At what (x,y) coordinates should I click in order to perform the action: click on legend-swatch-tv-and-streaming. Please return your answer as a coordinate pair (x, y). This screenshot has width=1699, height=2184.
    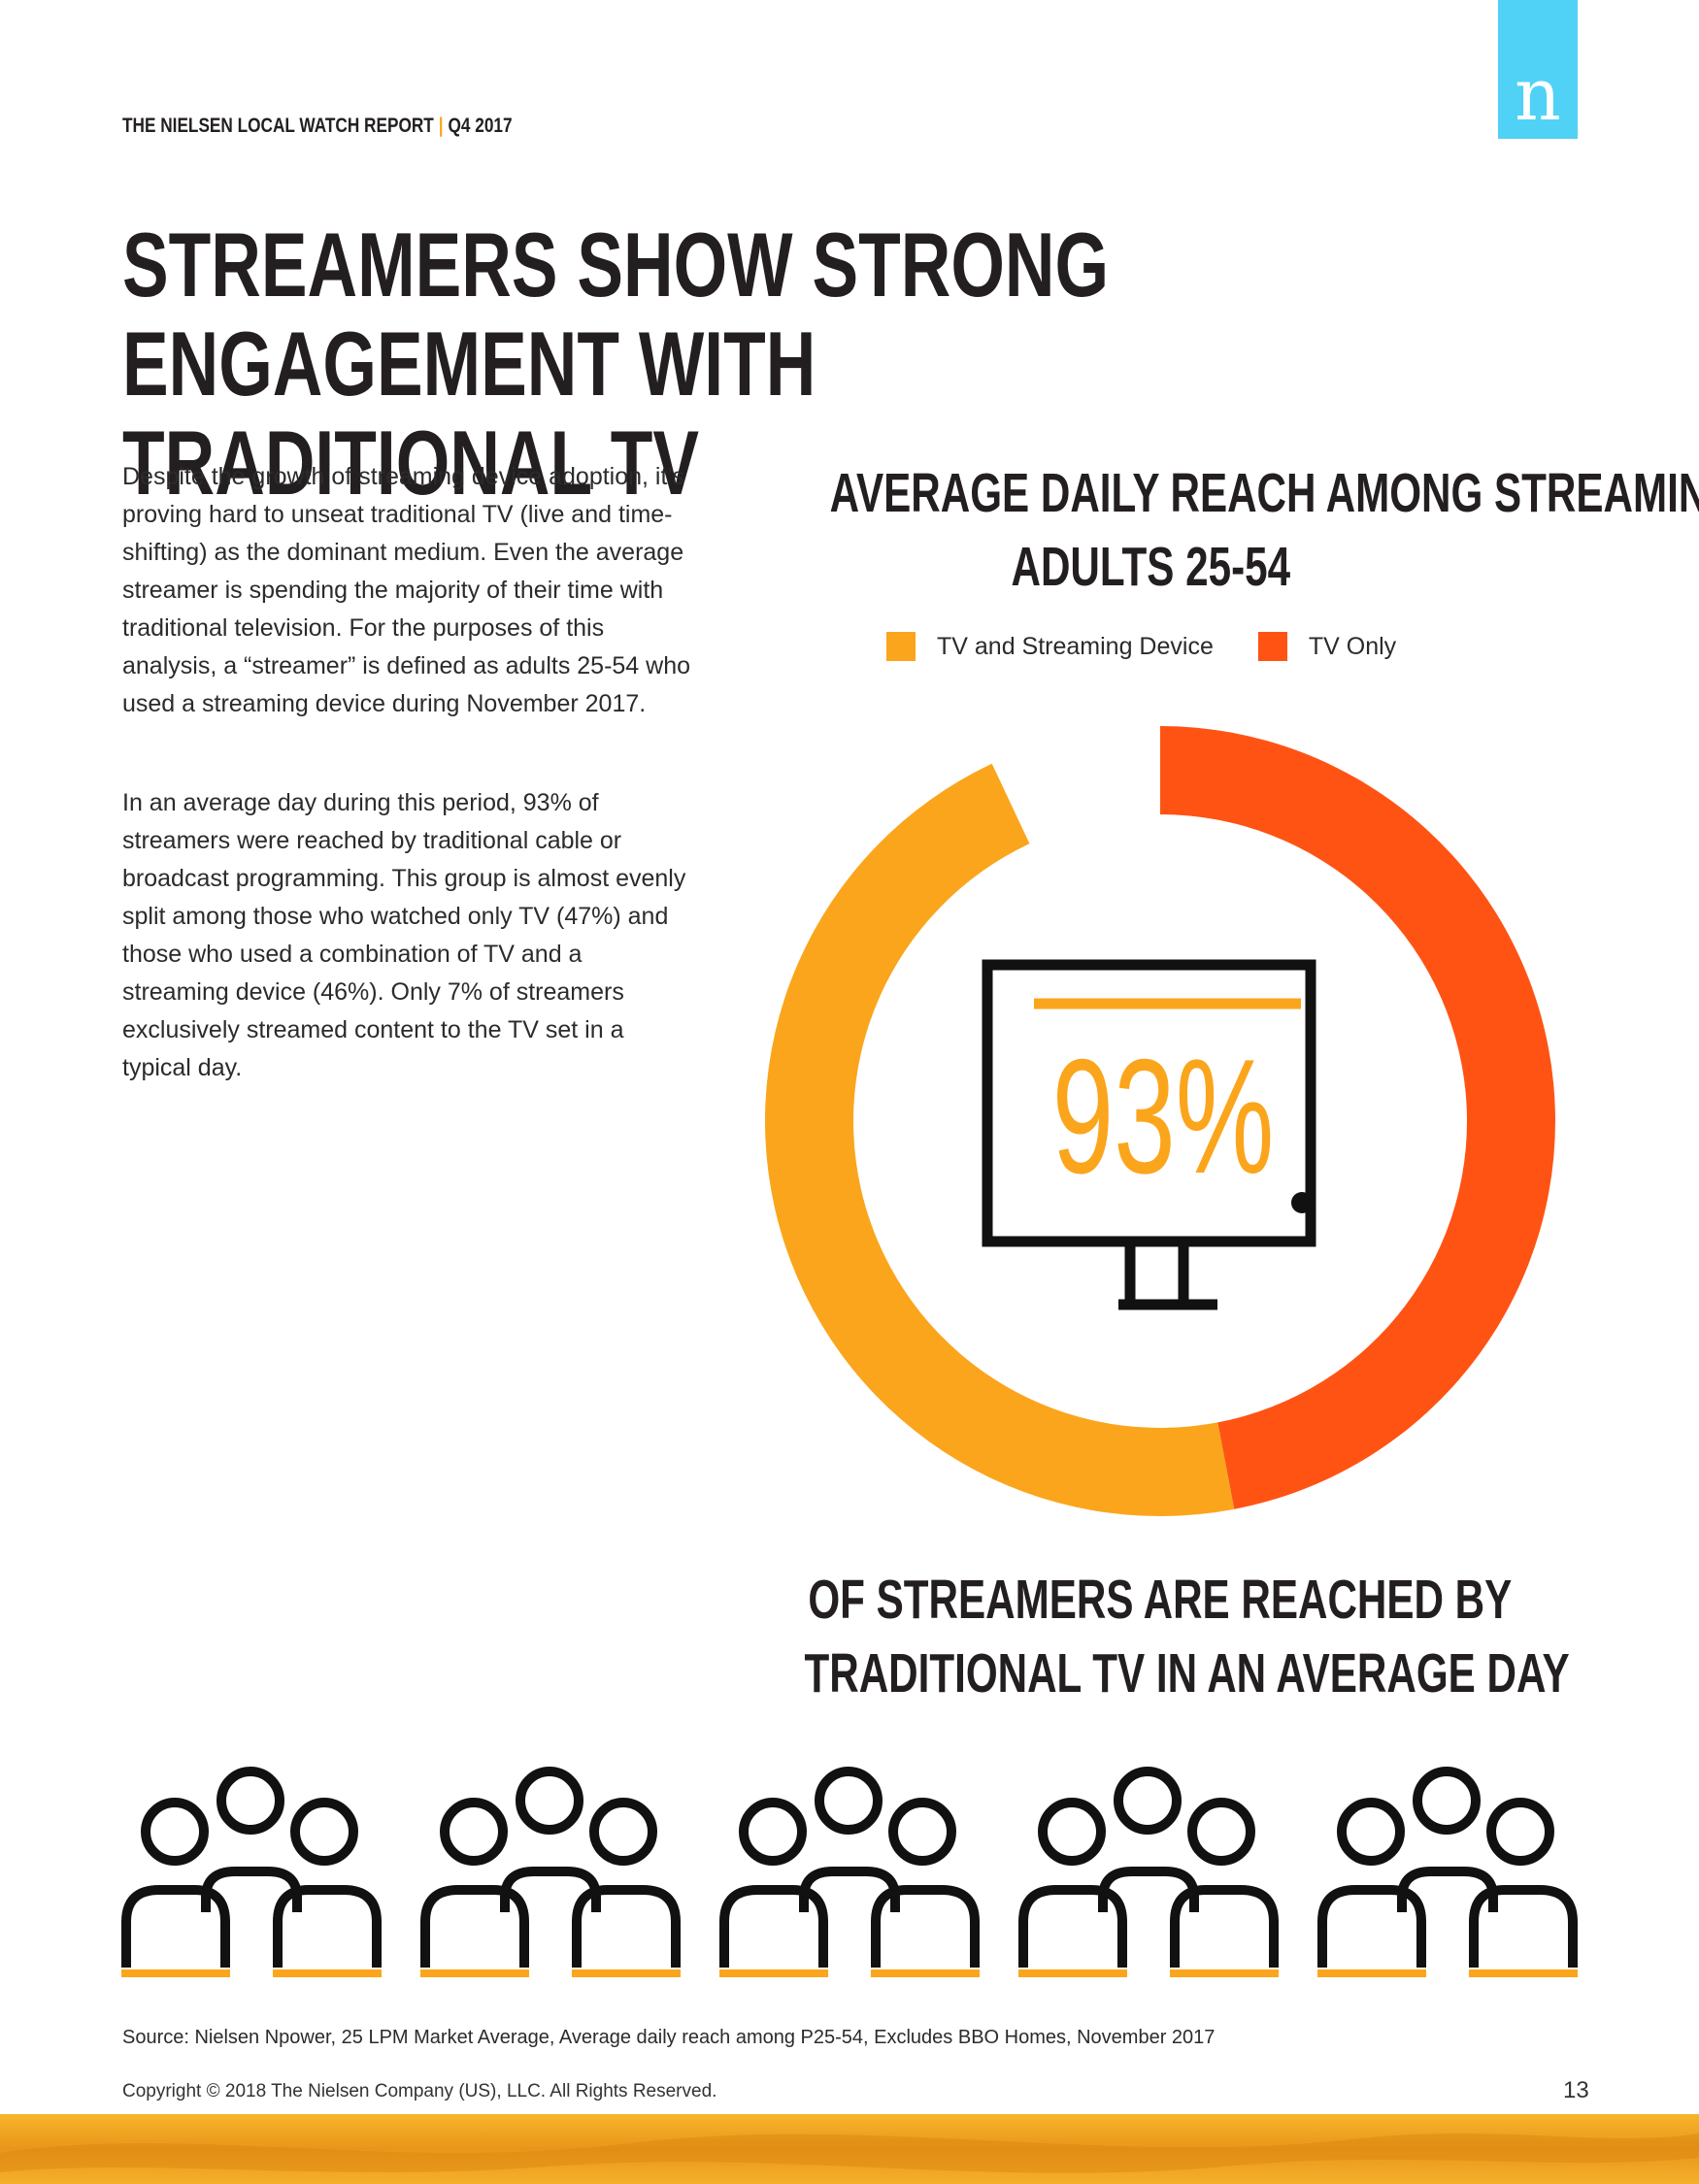
    Looking at the image, I should click on (901, 646).